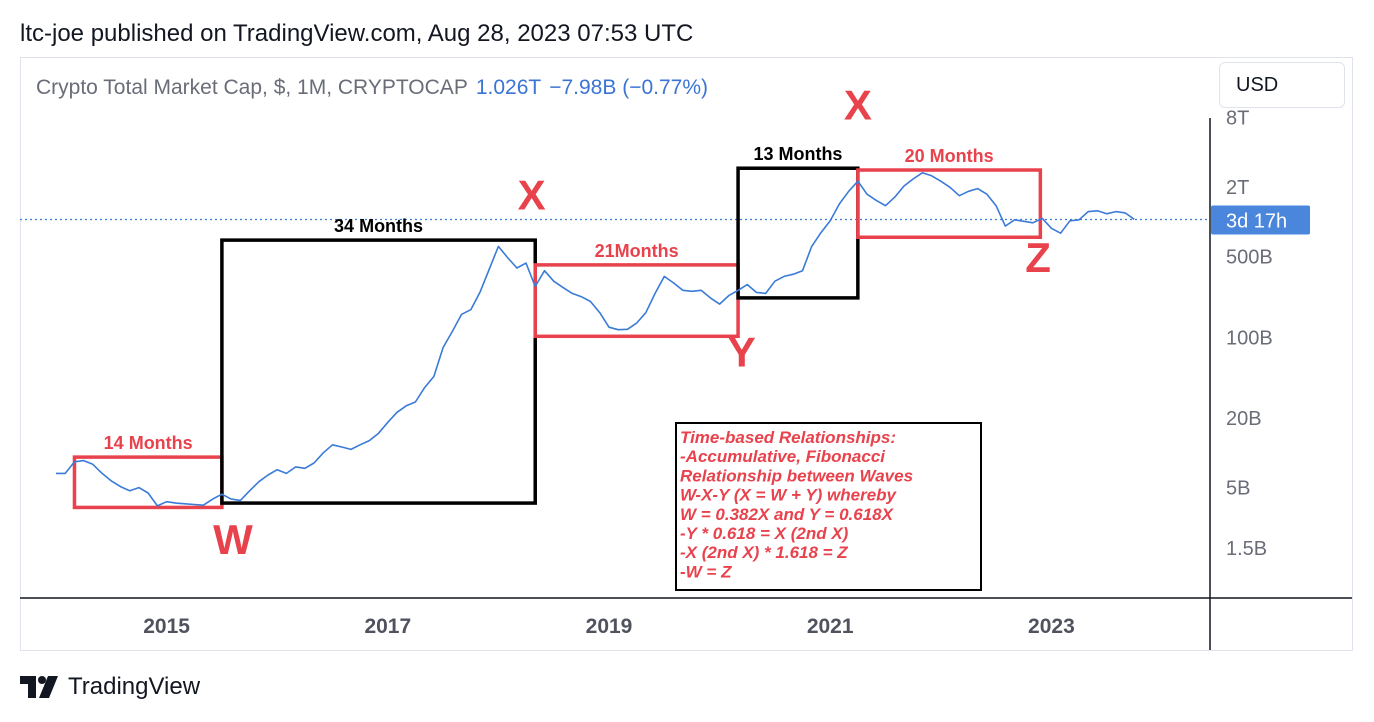  I want to click on countdown-label: 3d 17h, so click(1256, 221).